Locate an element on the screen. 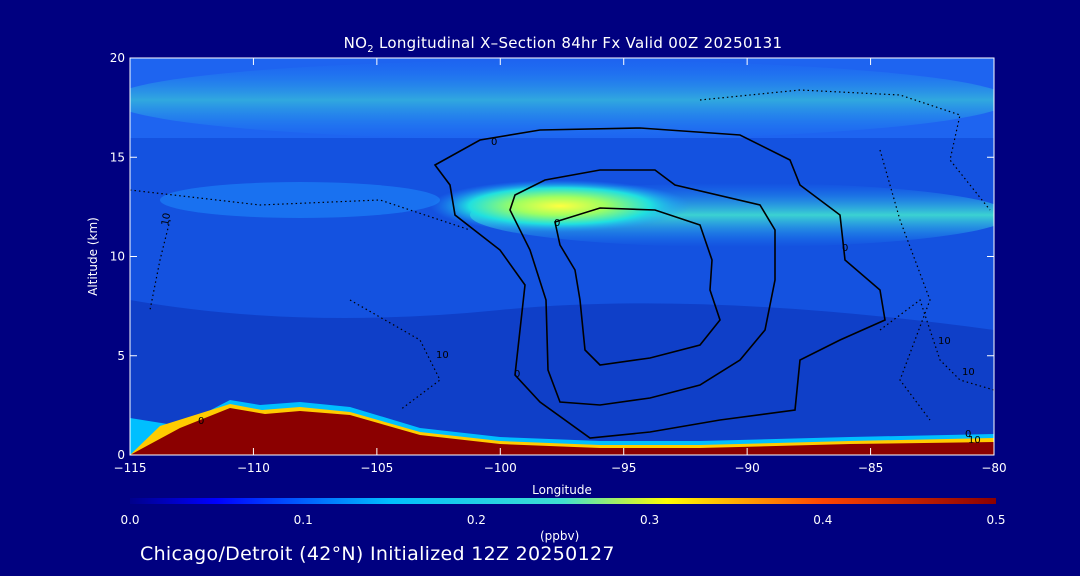  colorbar is located at coordinates (563, 501).